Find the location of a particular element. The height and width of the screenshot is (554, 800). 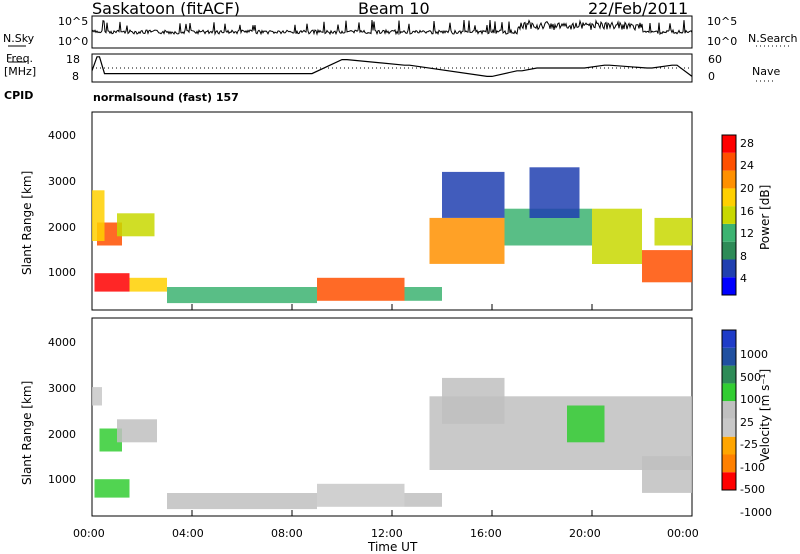

nsearch-label: N.Search is located at coordinates (773, 38).